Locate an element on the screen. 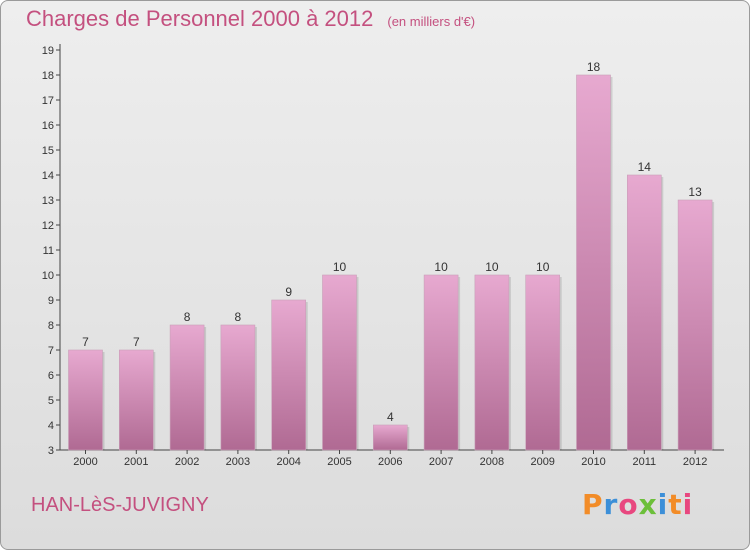  proxiti-logo: Proxiti is located at coordinates (637, 504).